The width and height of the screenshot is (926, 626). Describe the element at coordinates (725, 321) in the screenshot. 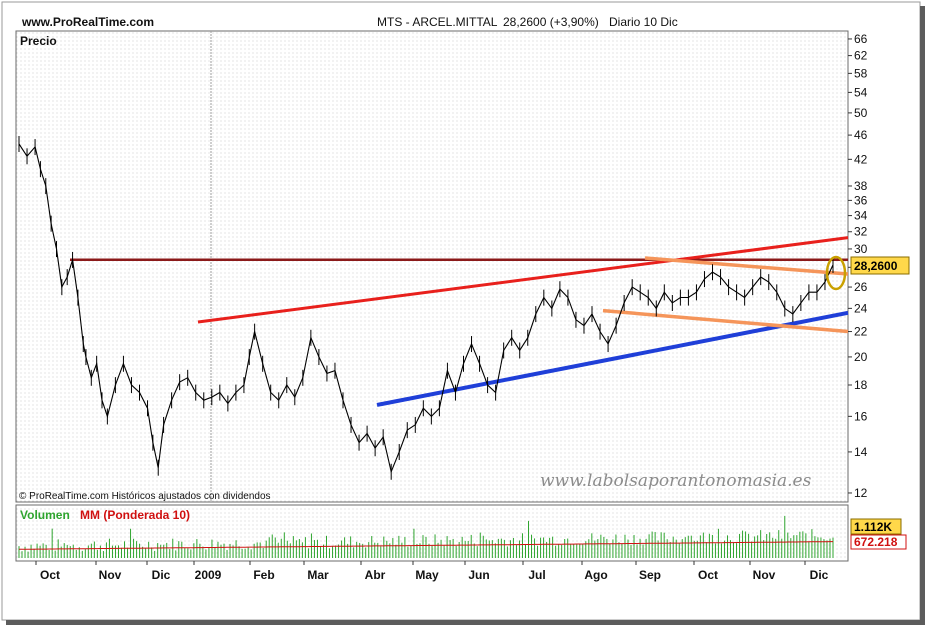

I see `triangle-lower-line` at that location.